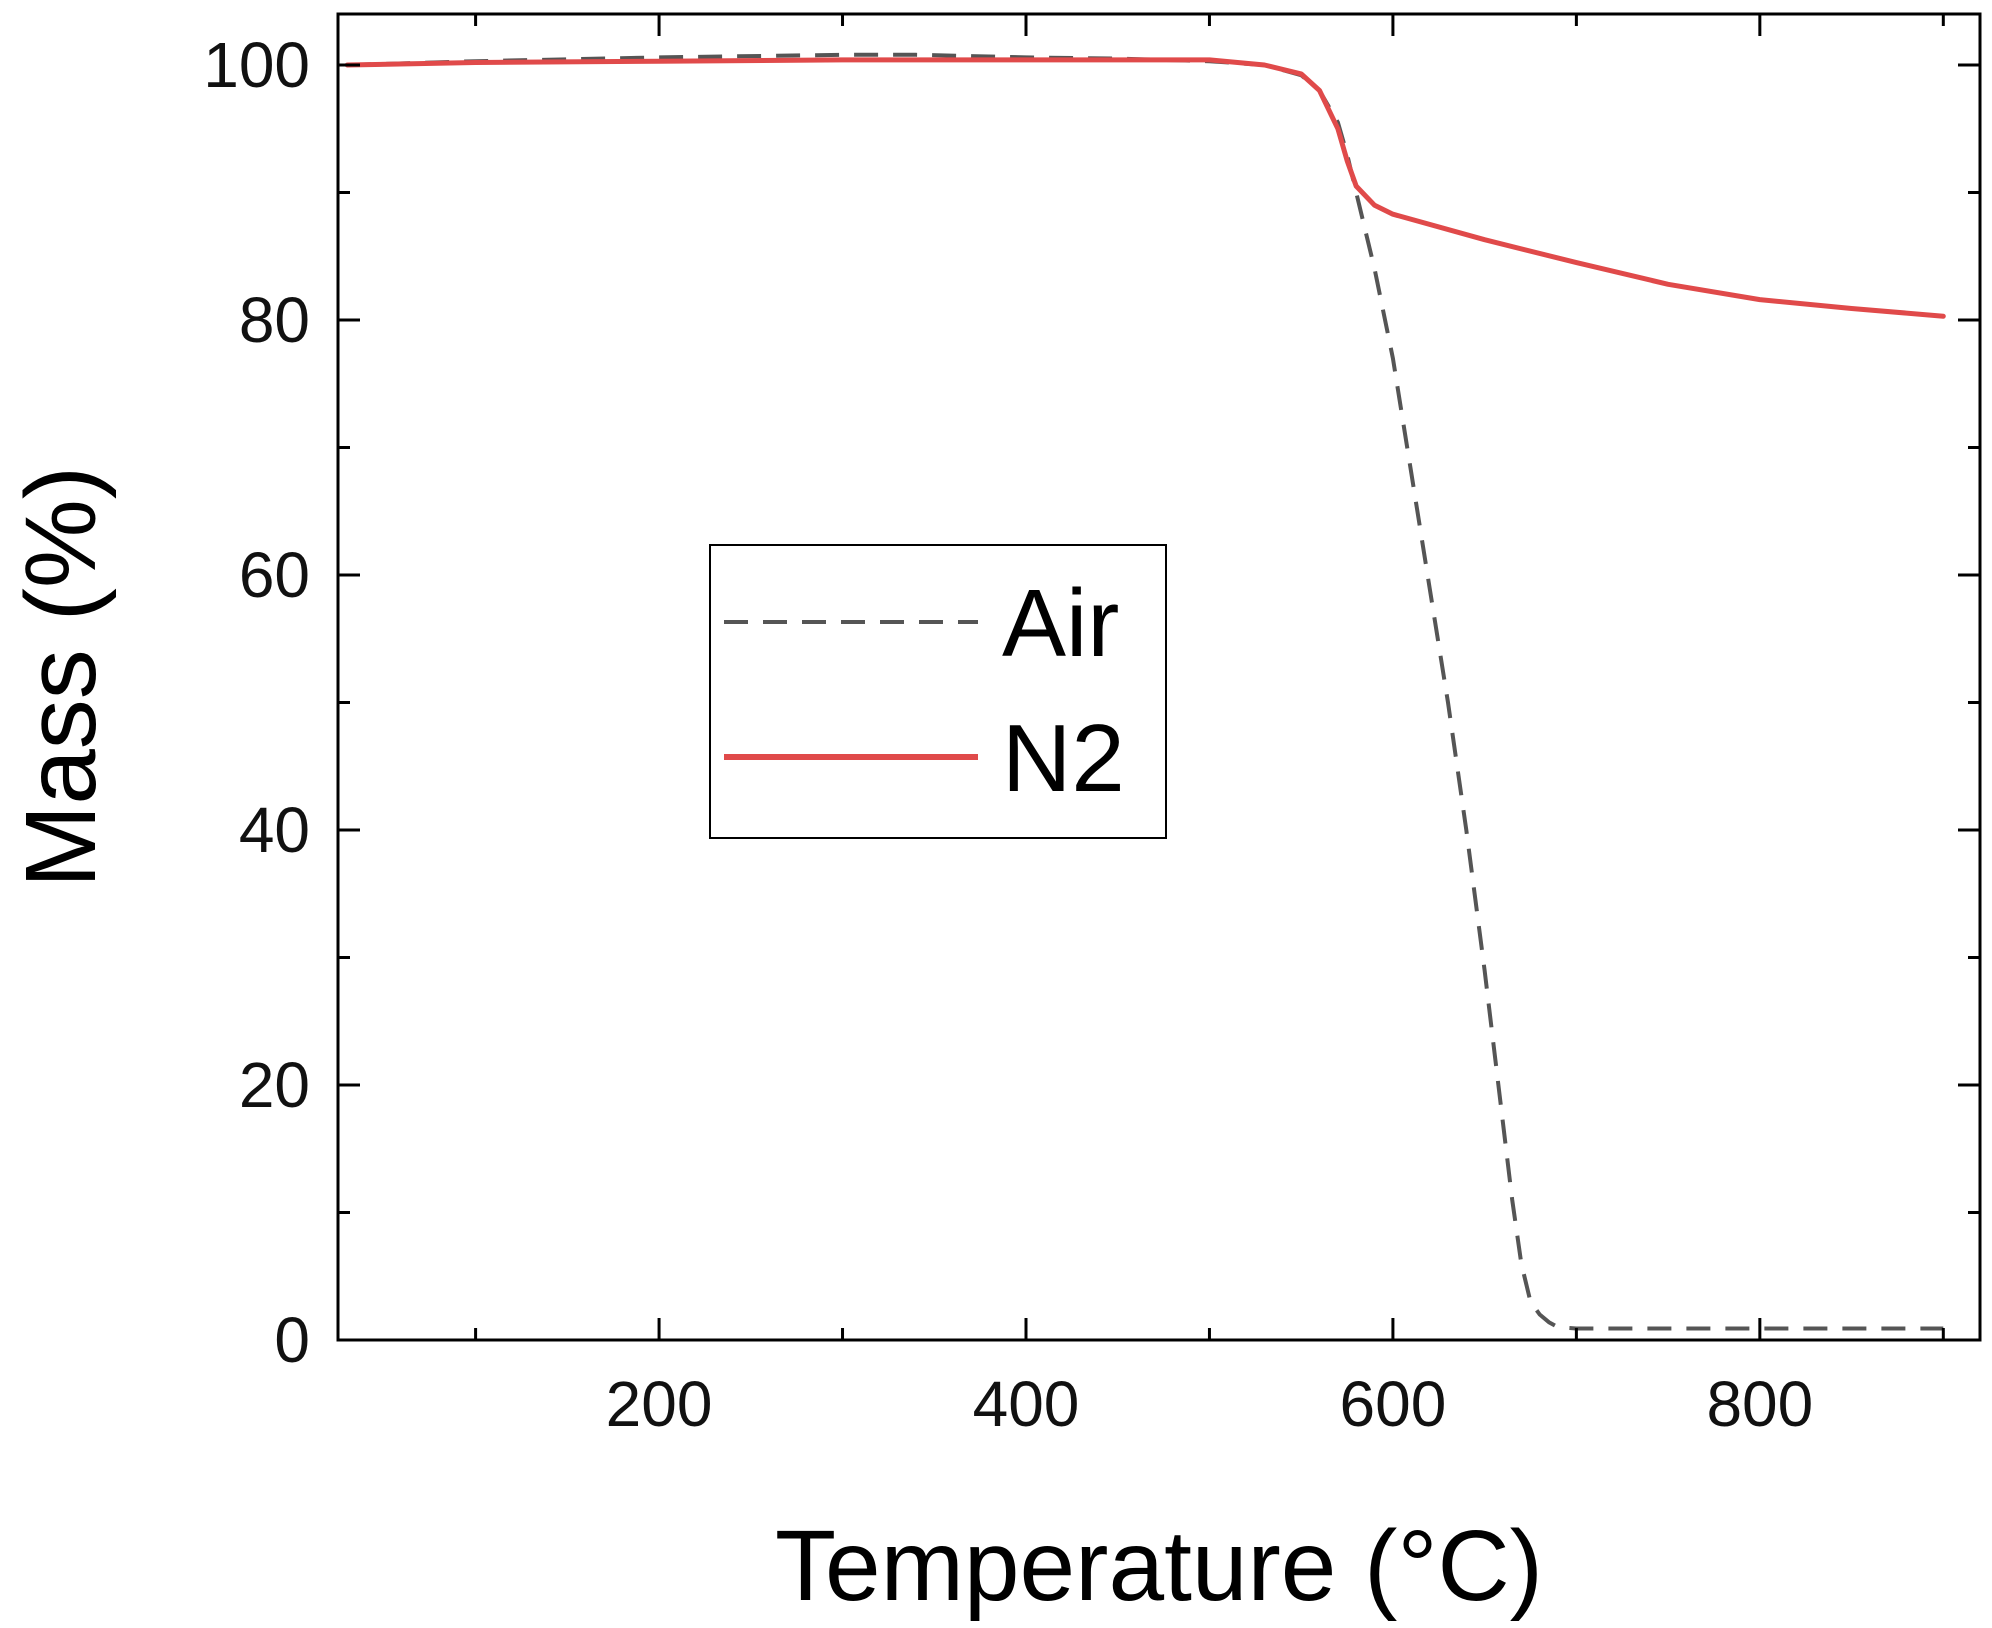  Describe the element at coordinates (1759, 1404) in the screenshot. I see `x-tick-label: 800` at that location.